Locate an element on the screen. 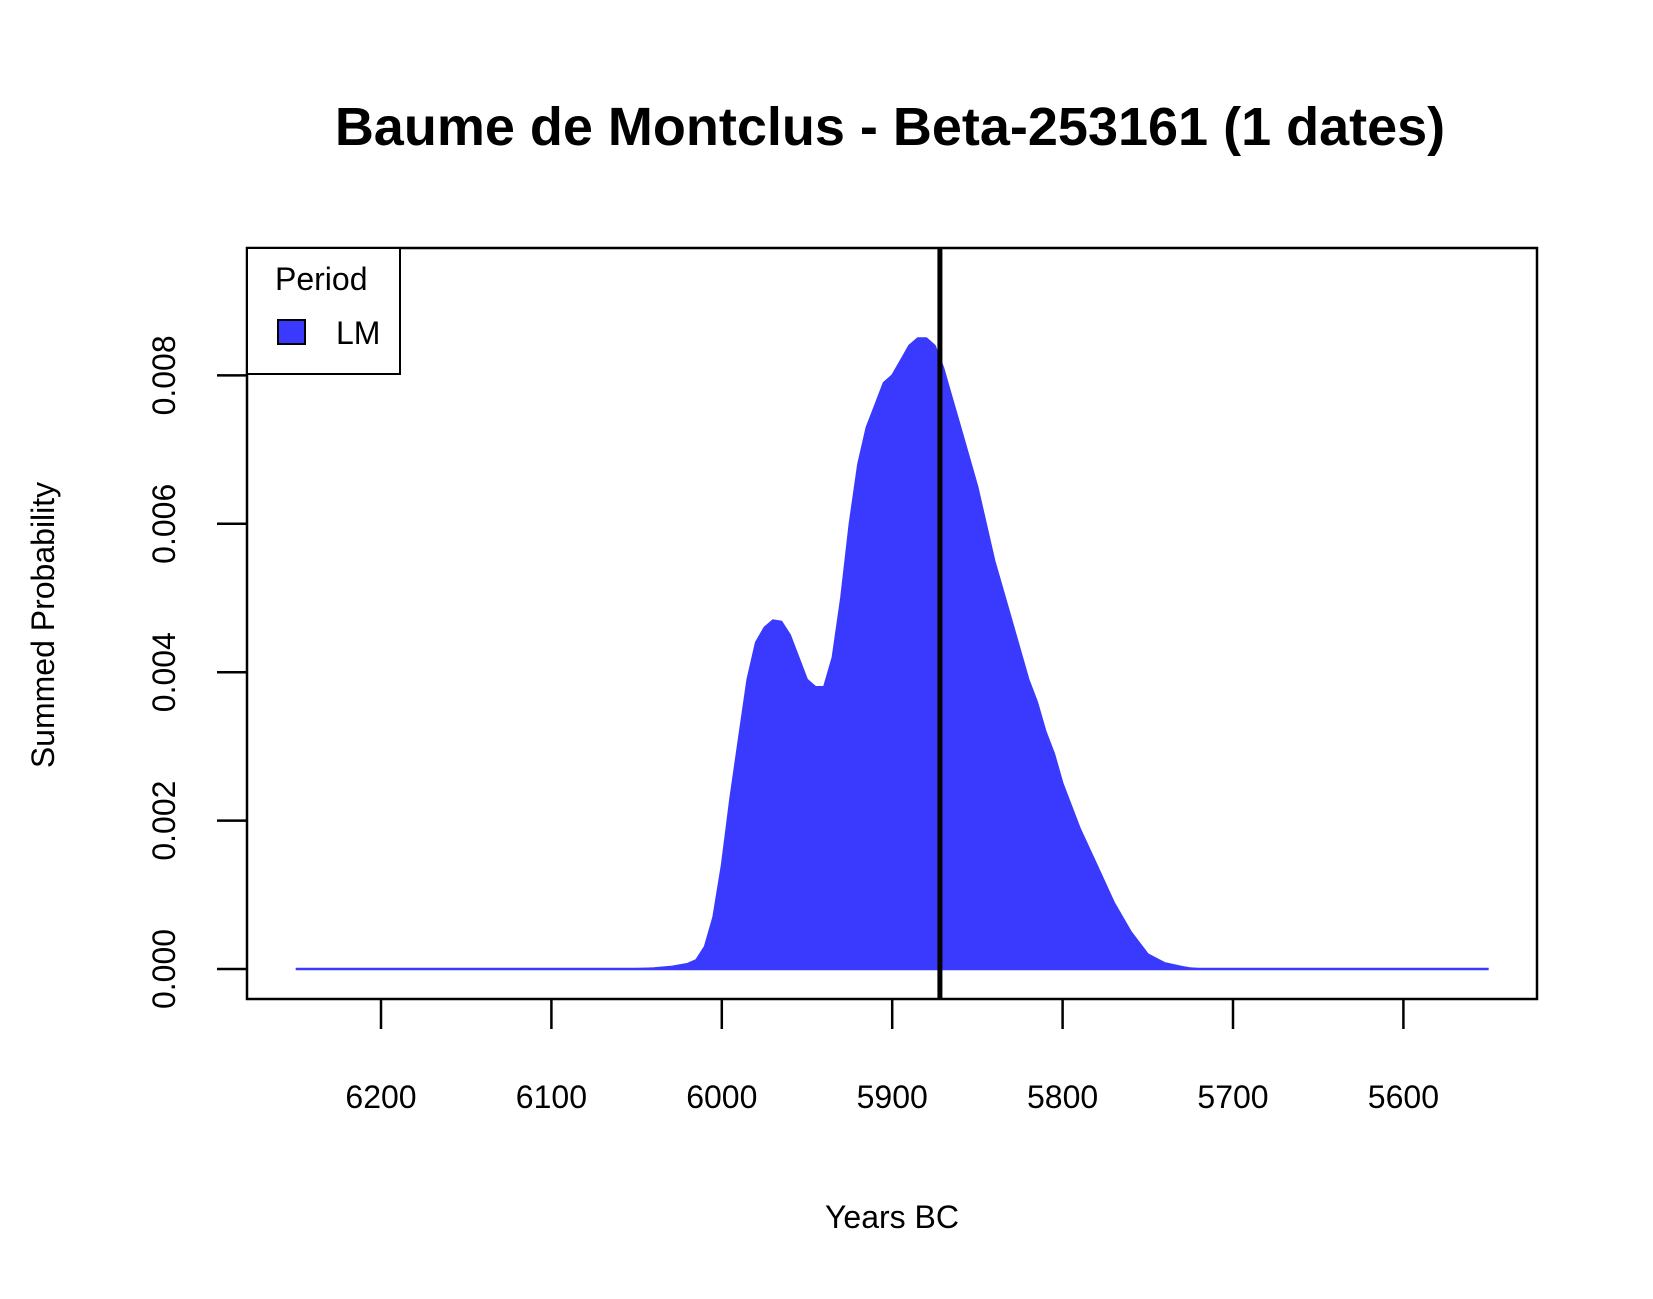 This screenshot has height=1299, width=1653. legend-box is located at coordinates (323, 311).